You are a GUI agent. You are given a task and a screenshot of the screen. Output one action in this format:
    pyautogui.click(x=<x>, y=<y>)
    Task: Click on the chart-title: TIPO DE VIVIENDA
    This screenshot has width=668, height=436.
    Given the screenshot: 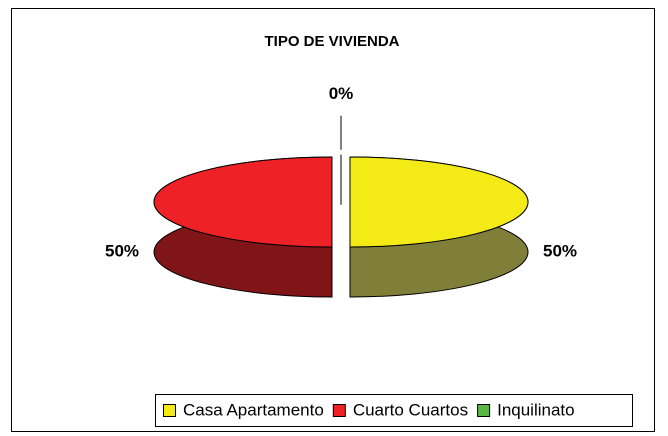 What is the action you would take?
    pyautogui.click(x=331, y=41)
    